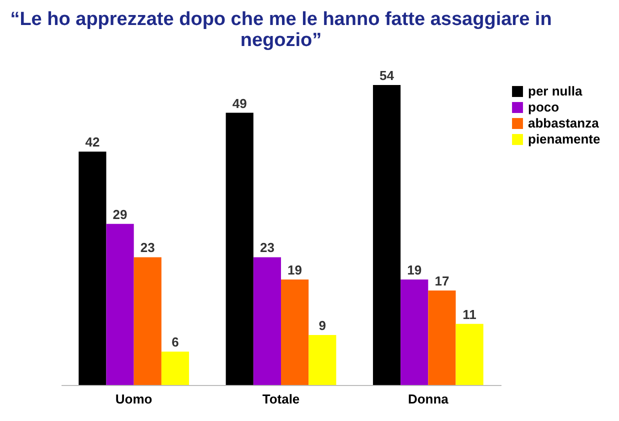 The image size is (619, 421). I want to click on data-label: 29, so click(120, 214).